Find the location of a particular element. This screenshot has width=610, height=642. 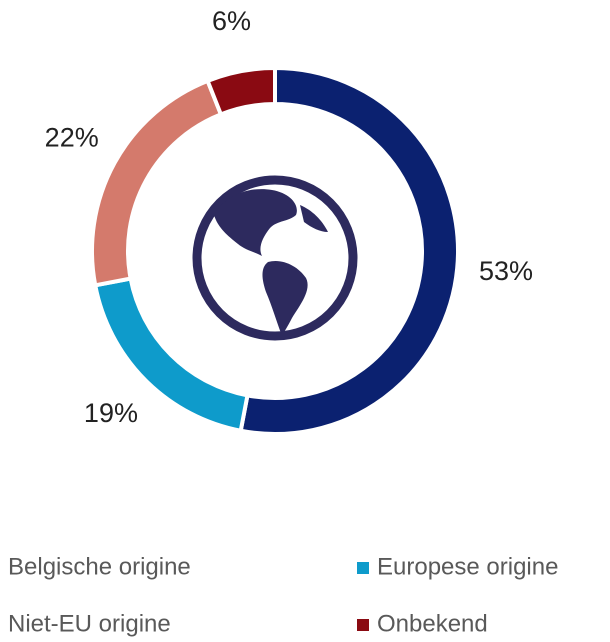

donut-segment is located at coordinates (241, 91).